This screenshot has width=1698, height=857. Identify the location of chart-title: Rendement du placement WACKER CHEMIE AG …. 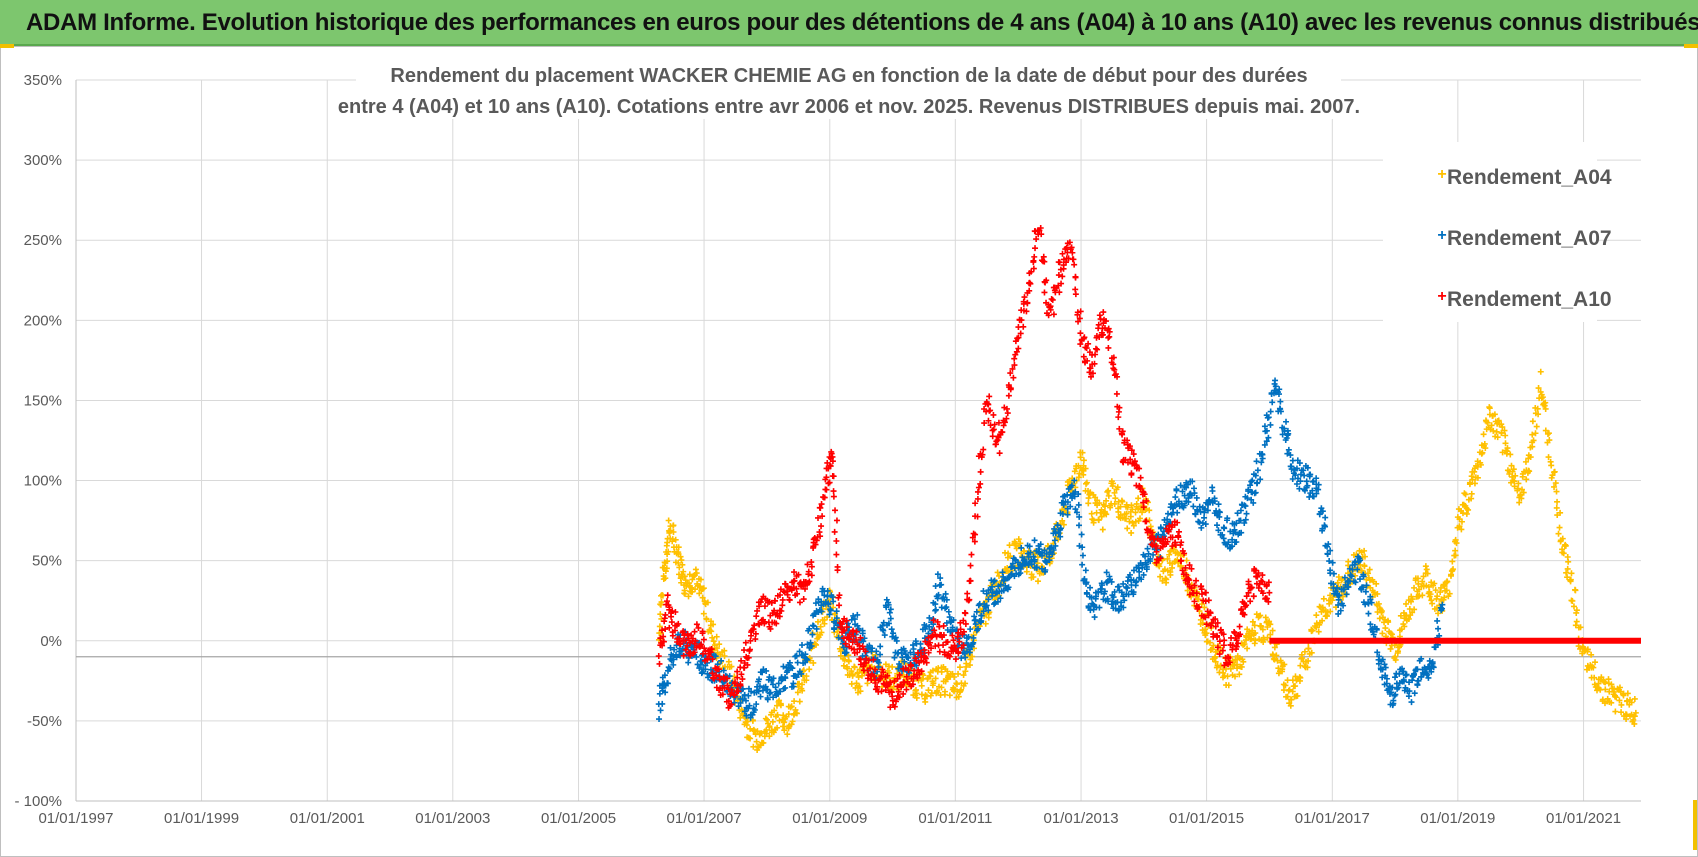
(849, 87).